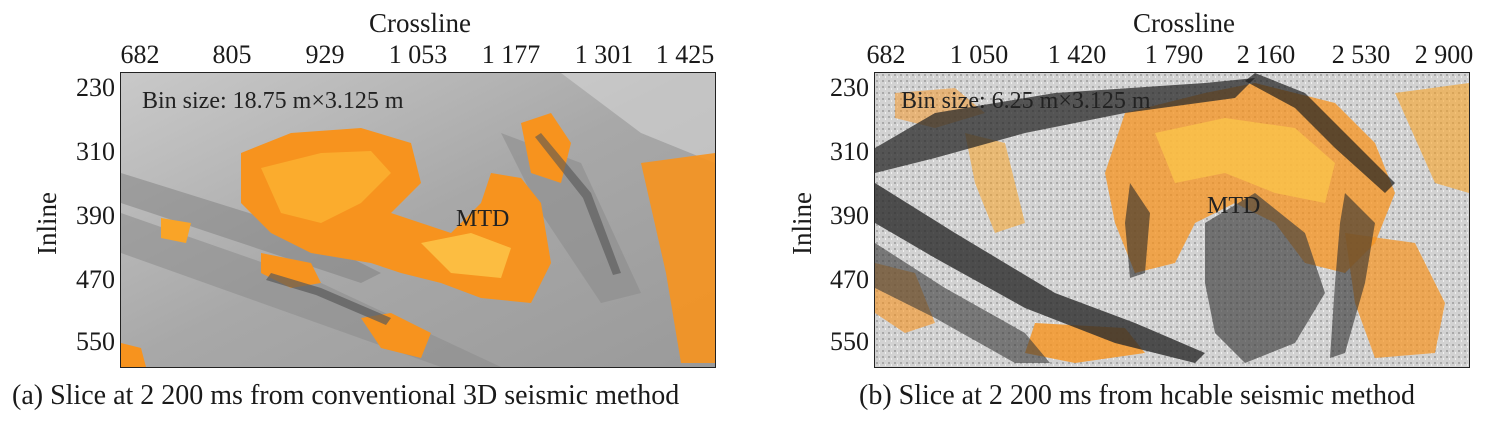  Describe the element at coordinates (232, 54) in the screenshot. I see `x-tick: 805` at that location.